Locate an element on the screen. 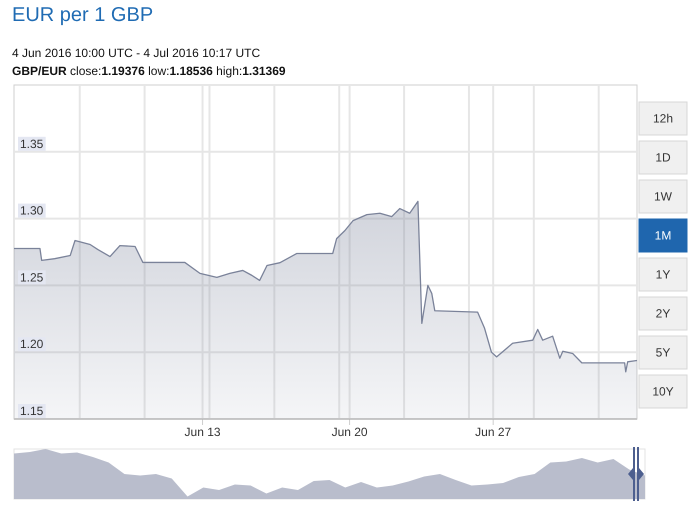 The image size is (699, 513). x-tick-label: Jun 20 is located at coordinates (350, 432).